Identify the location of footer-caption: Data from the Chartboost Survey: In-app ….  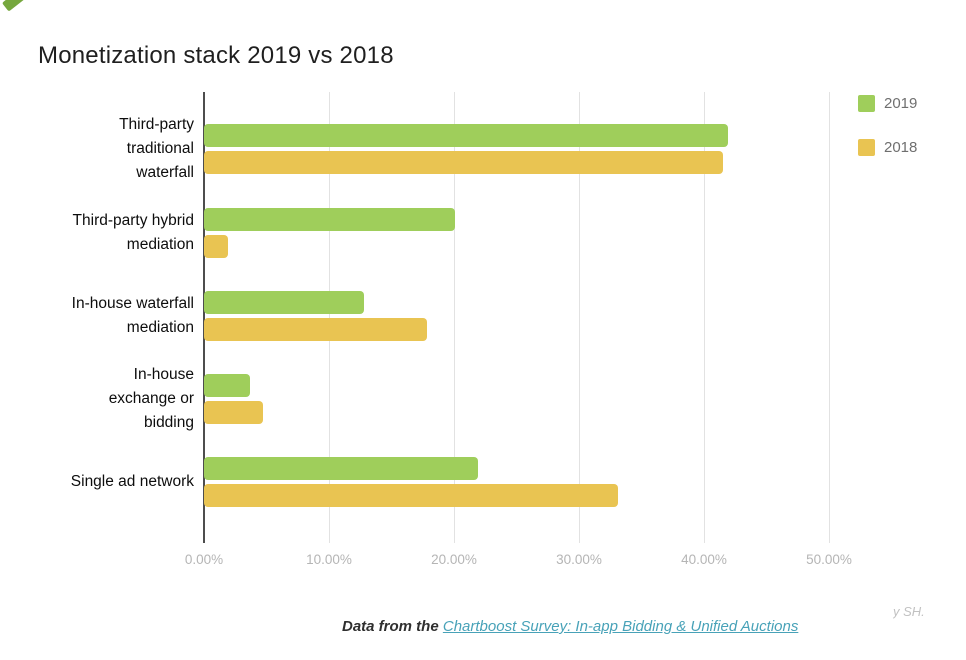
(570, 626).